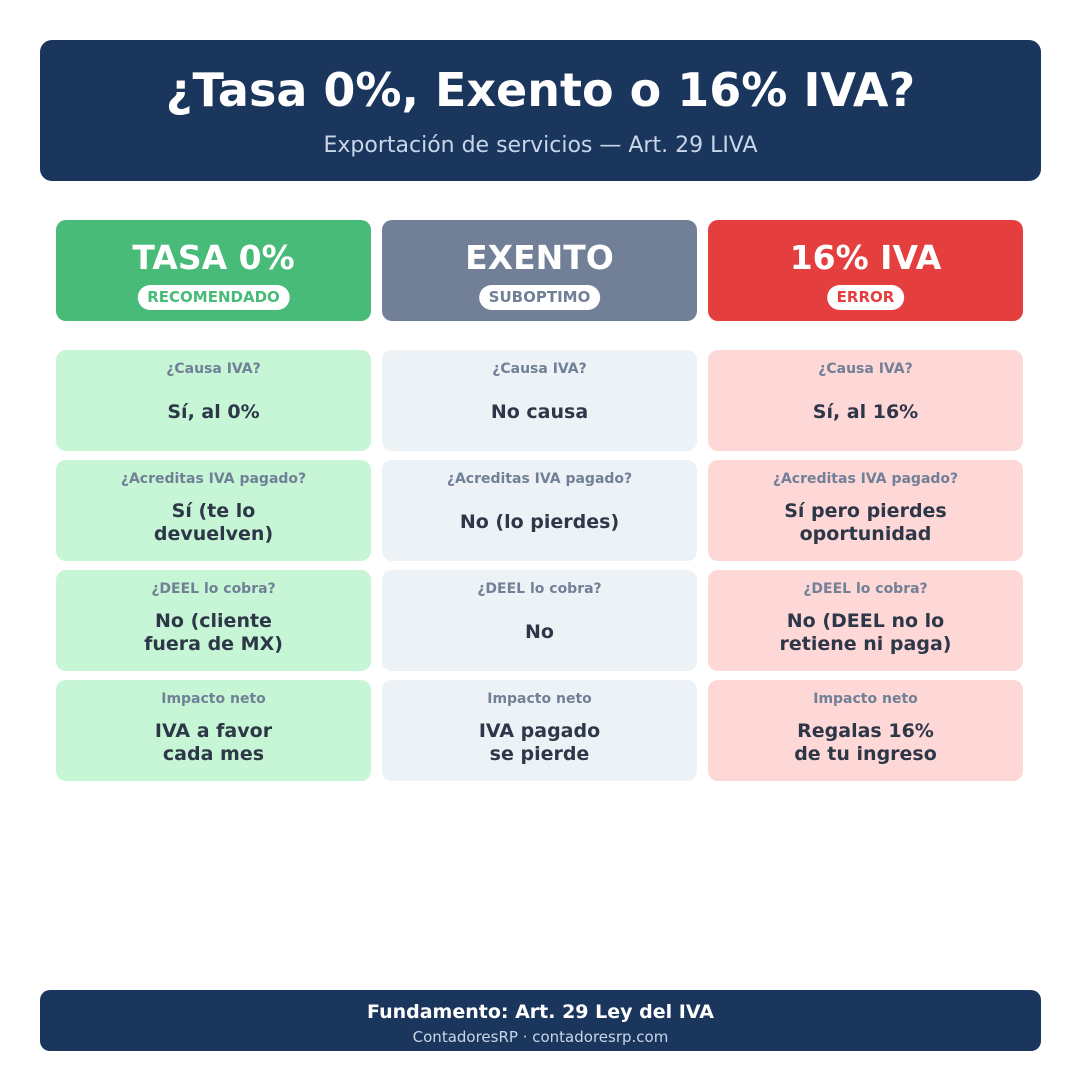 The width and height of the screenshot is (1080, 1080). I want to click on cell-answer: Regalas 16% de tu ingreso, so click(865, 742).